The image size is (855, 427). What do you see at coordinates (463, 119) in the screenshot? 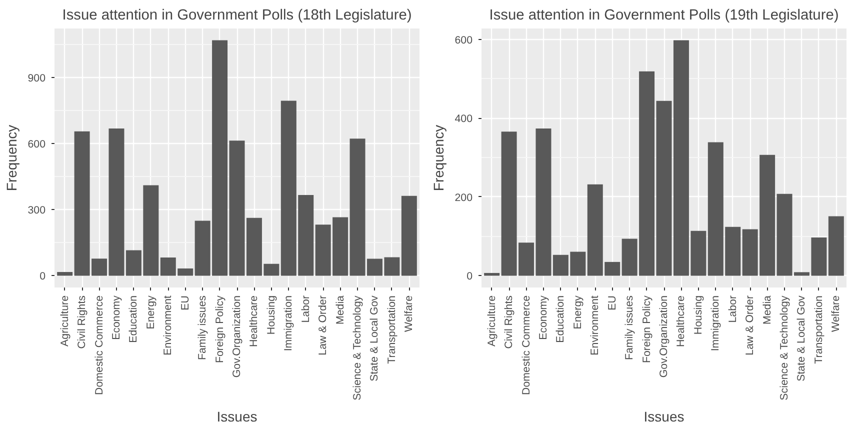
I see `y-tick-label: 400` at bounding box center [463, 119].